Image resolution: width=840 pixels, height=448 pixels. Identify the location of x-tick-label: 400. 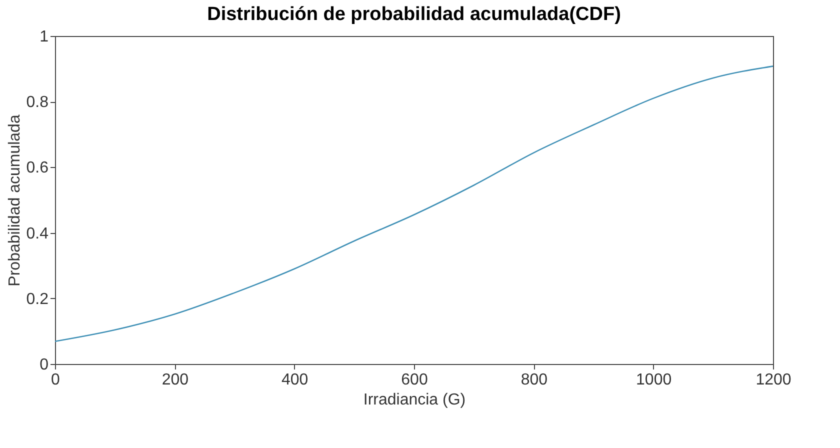
(294, 380).